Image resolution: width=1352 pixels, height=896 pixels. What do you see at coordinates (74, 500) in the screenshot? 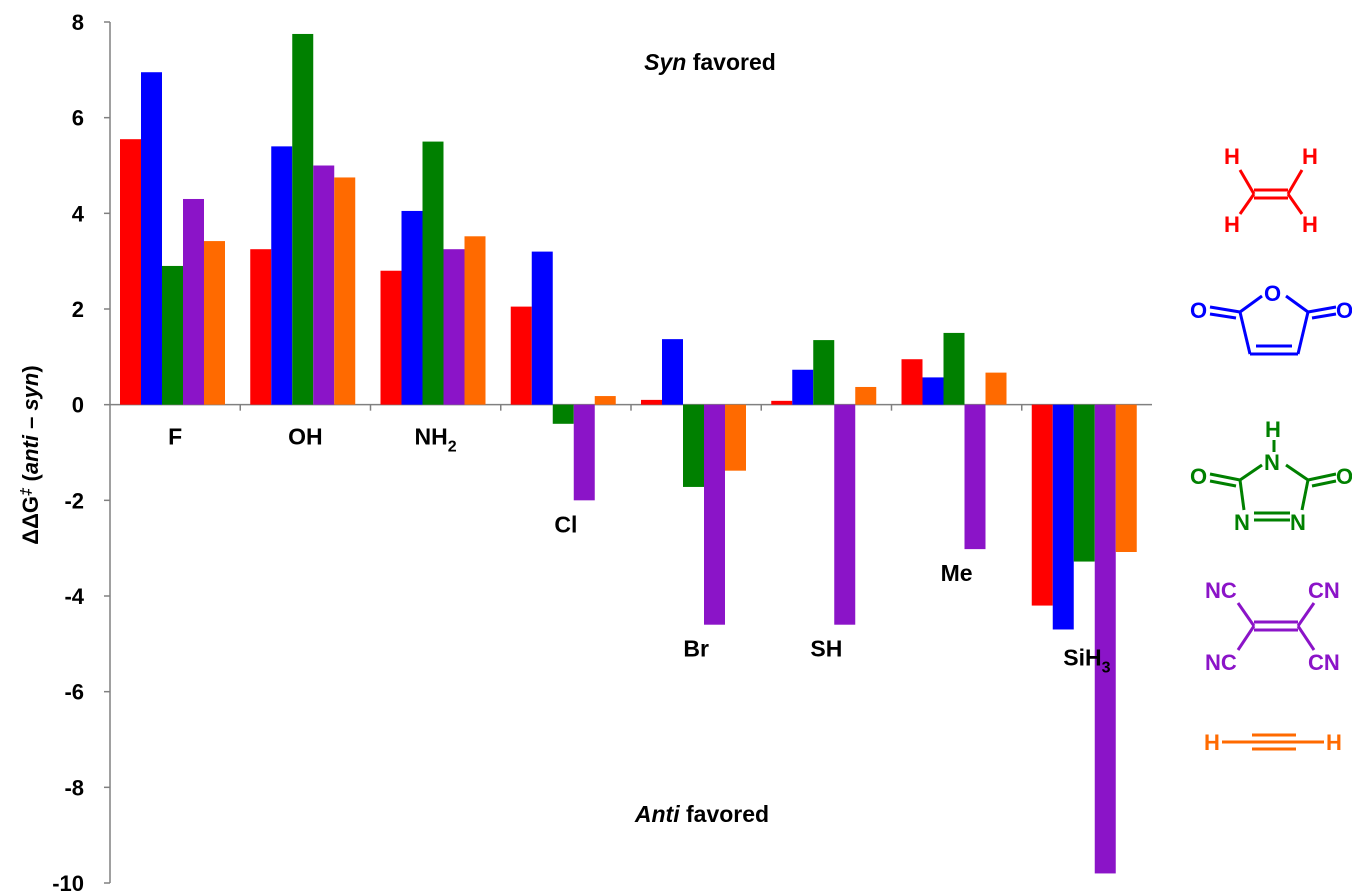
I see `y-tick-label: -2` at bounding box center [74, 500].